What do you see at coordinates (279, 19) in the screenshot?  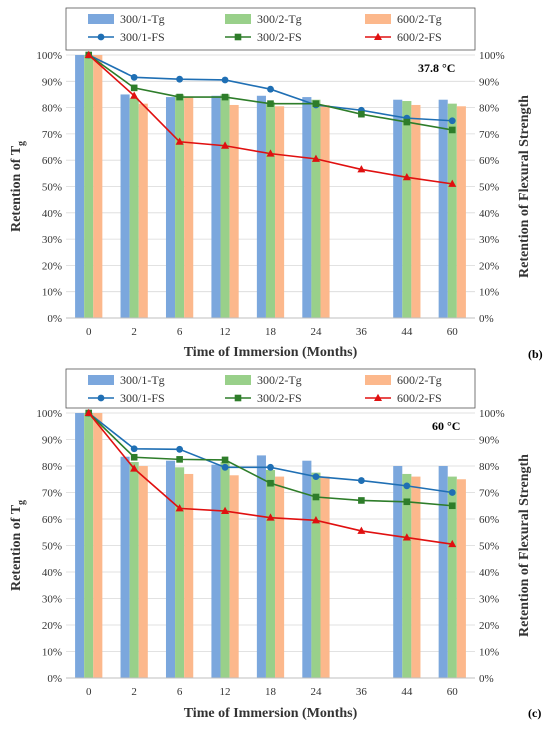 I see `legend-label: 300/2-Tg` at bounding box center [279, 19].